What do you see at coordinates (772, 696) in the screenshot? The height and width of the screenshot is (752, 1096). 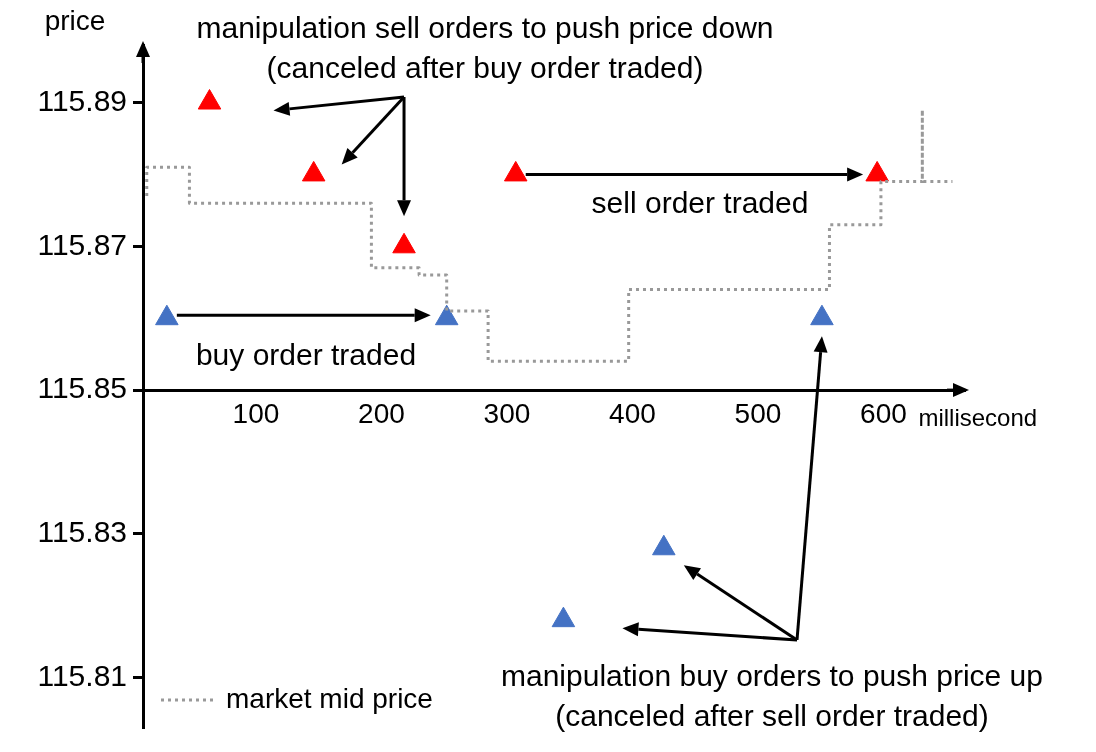 I see `annotation: manipulation buy orders to push price up (canceled after sell order traded)` at bounding box center [772, 696].